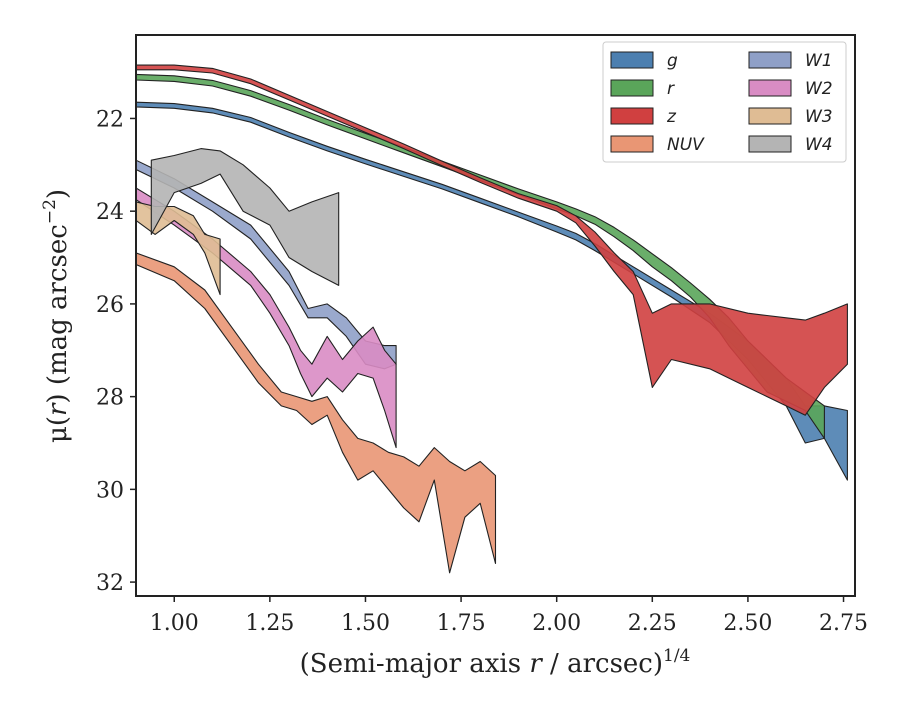 This screenshot has width=900, height=705. Describe the element at coordinates (556, 623) in the screenshot. I see `x-tick-label: 2.00` at that location.